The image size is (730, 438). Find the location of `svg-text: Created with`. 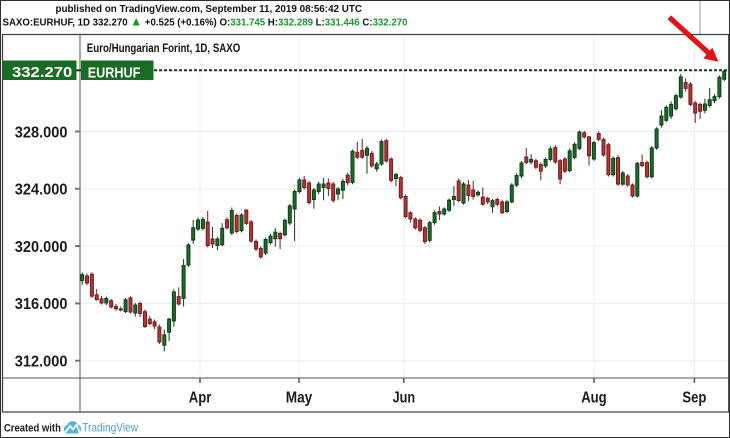

svg-text: Created with is located at coordinates (32, 428).